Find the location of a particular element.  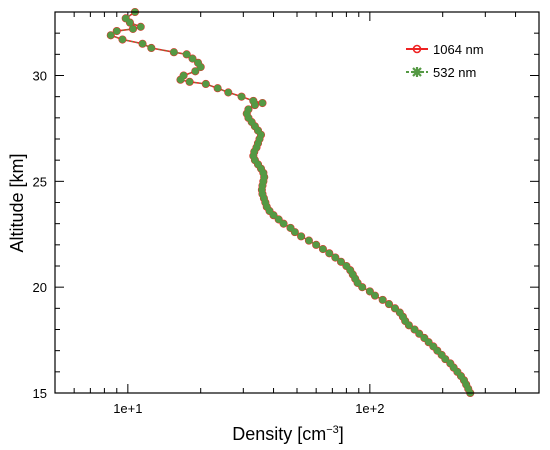

legend-label-1064nm: 1064 nm is located at coordinates (458, 49).